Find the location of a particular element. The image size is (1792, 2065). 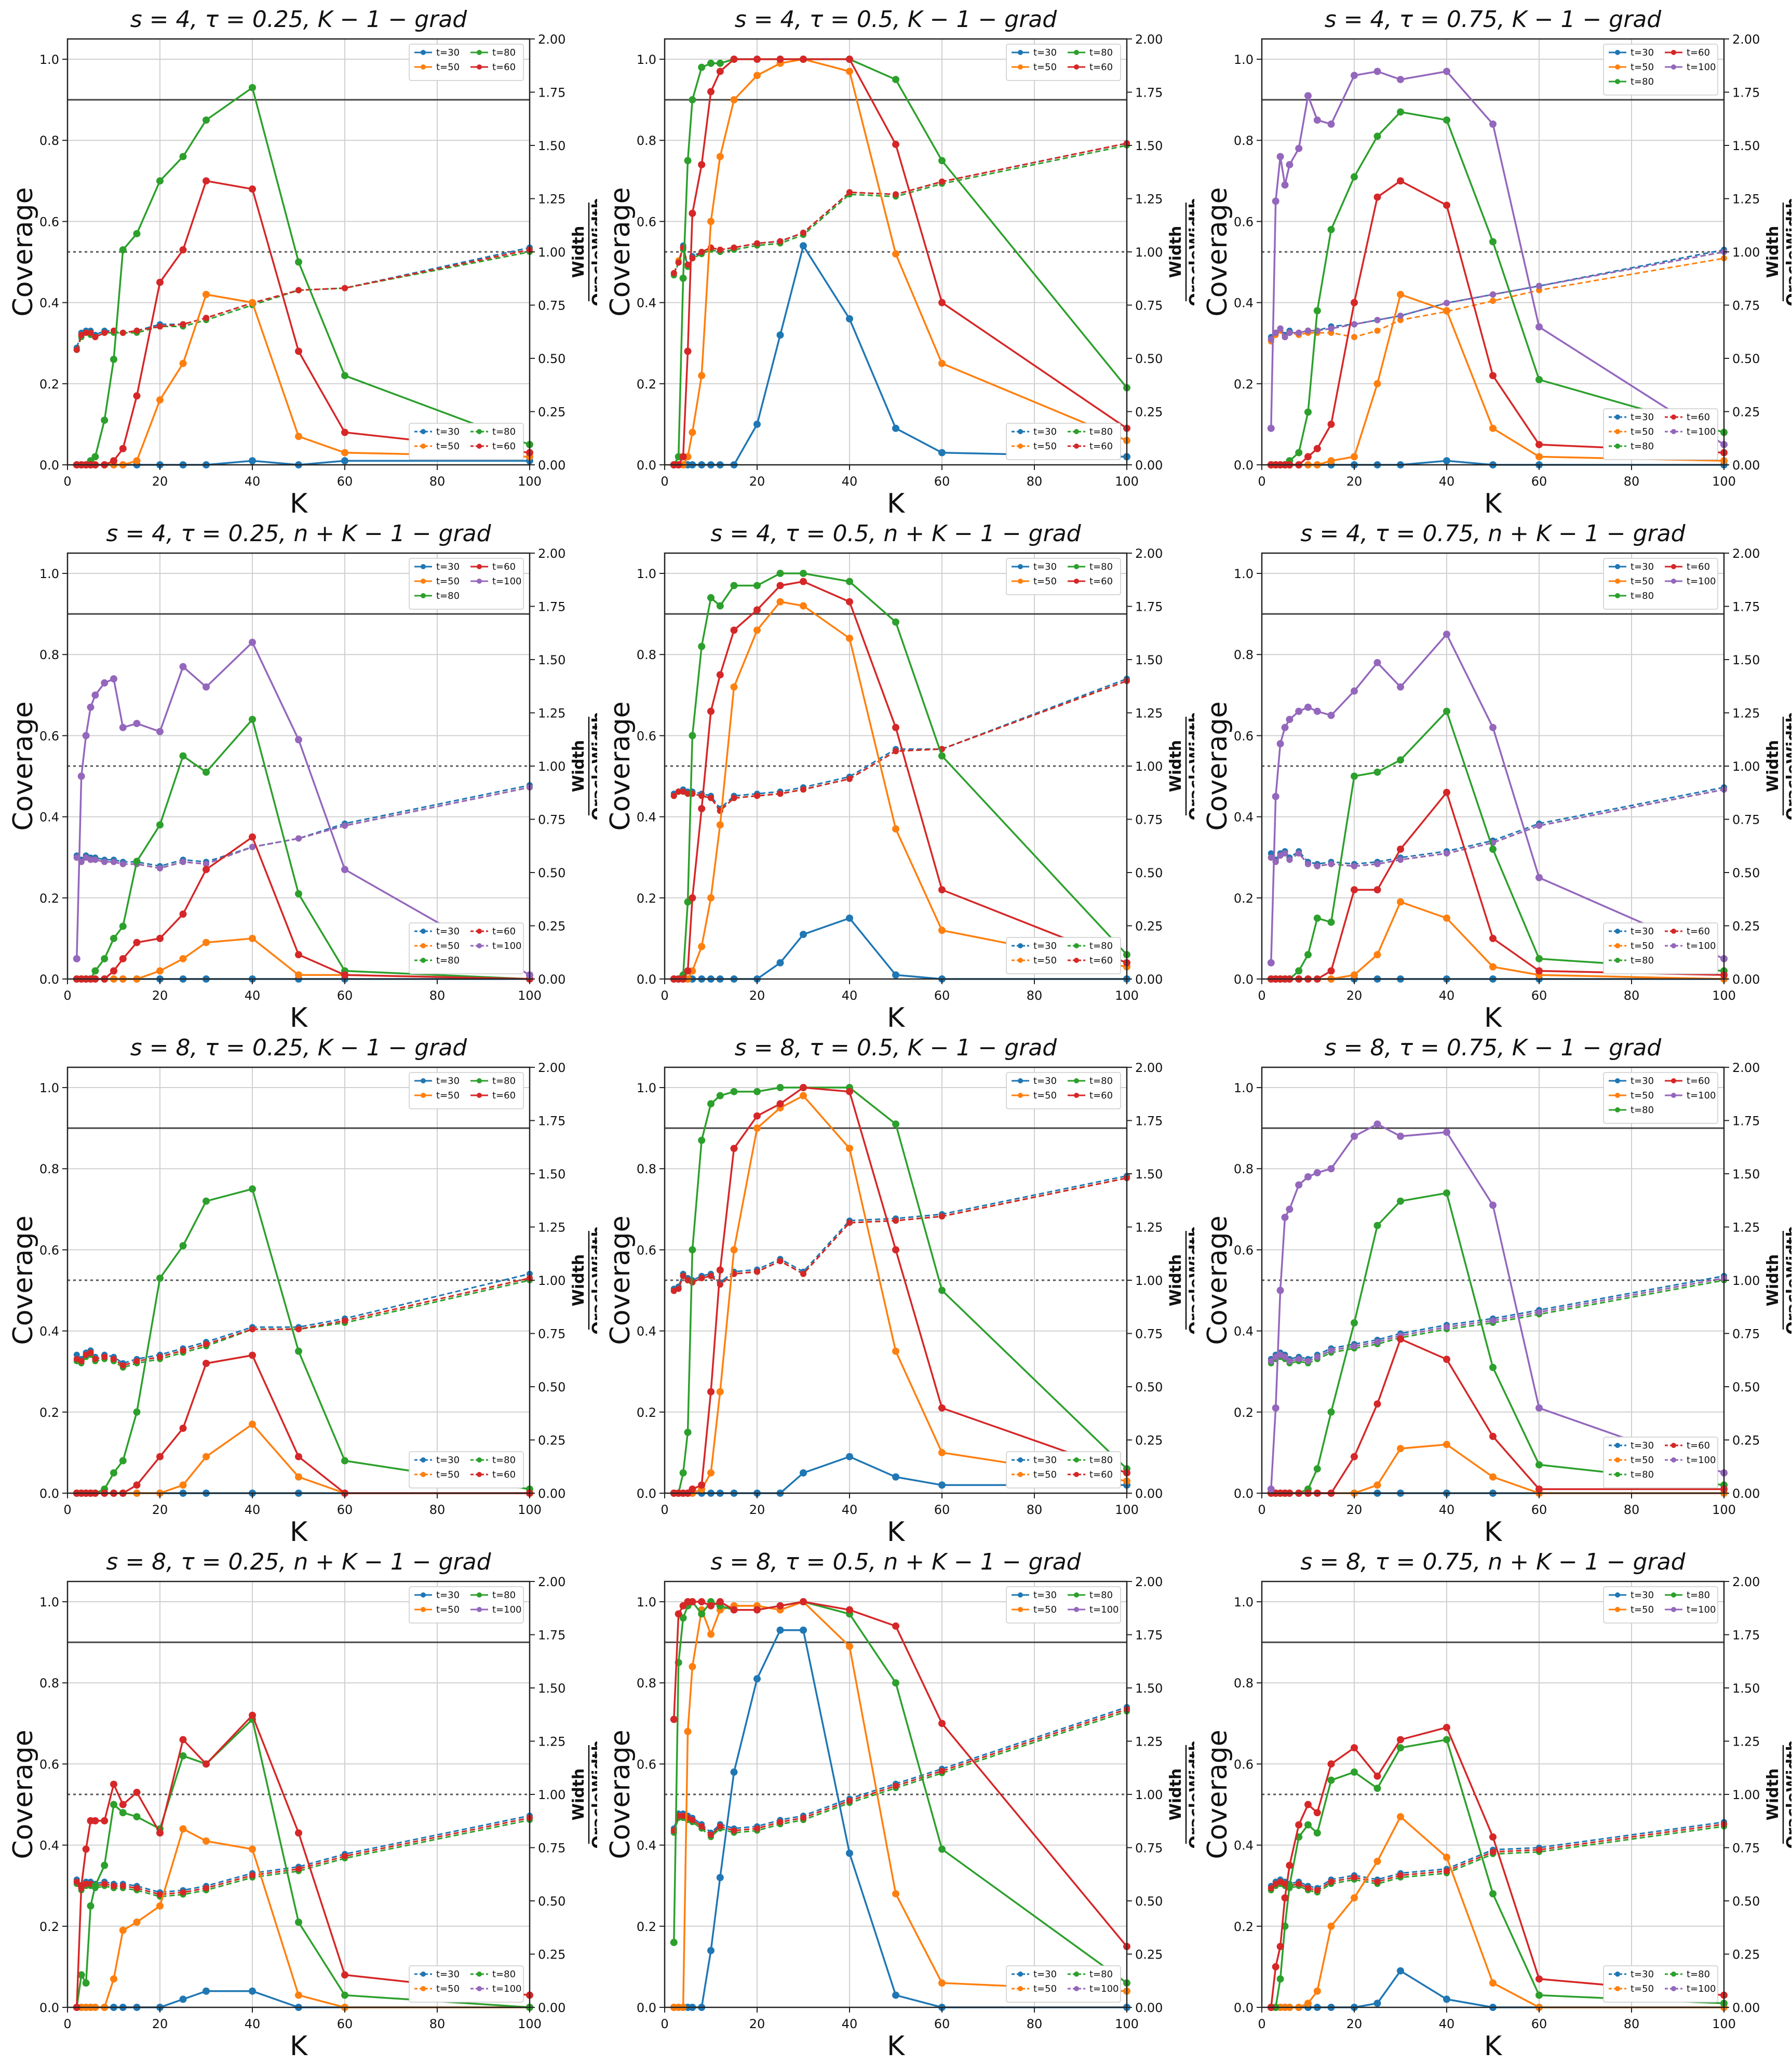

x-axis-label: K is located at coordinates (1493, 1015).